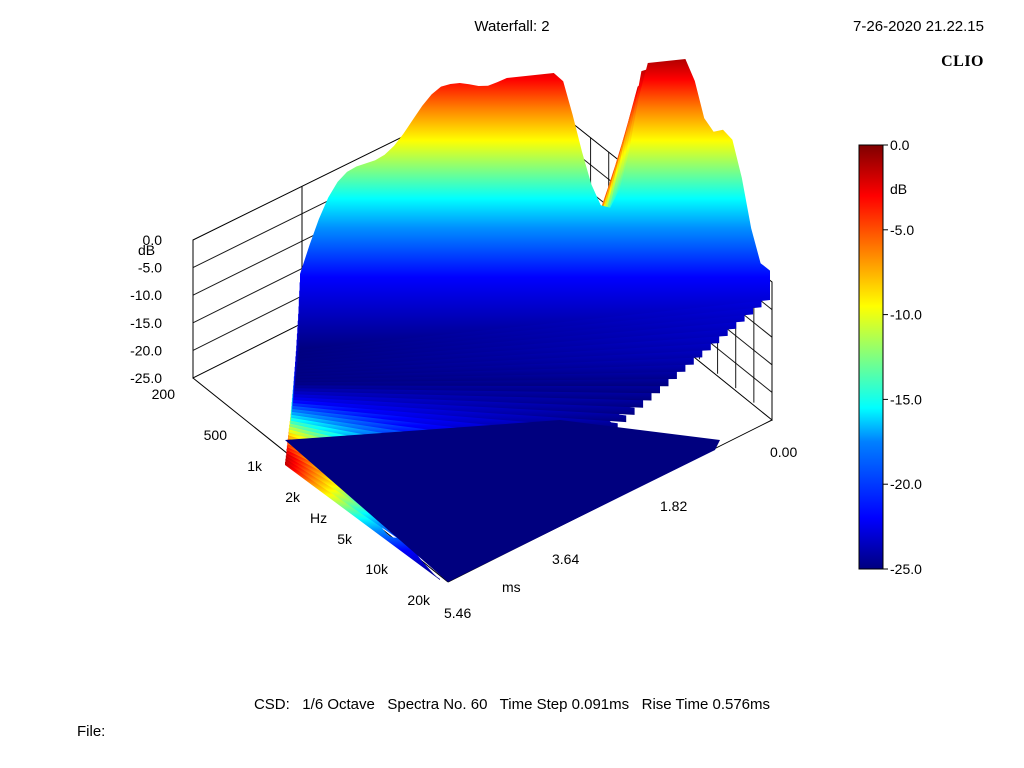 This screenshot has height=768, width=1024. I want to click on z-tick-label: -25.0, so click(146, 378).